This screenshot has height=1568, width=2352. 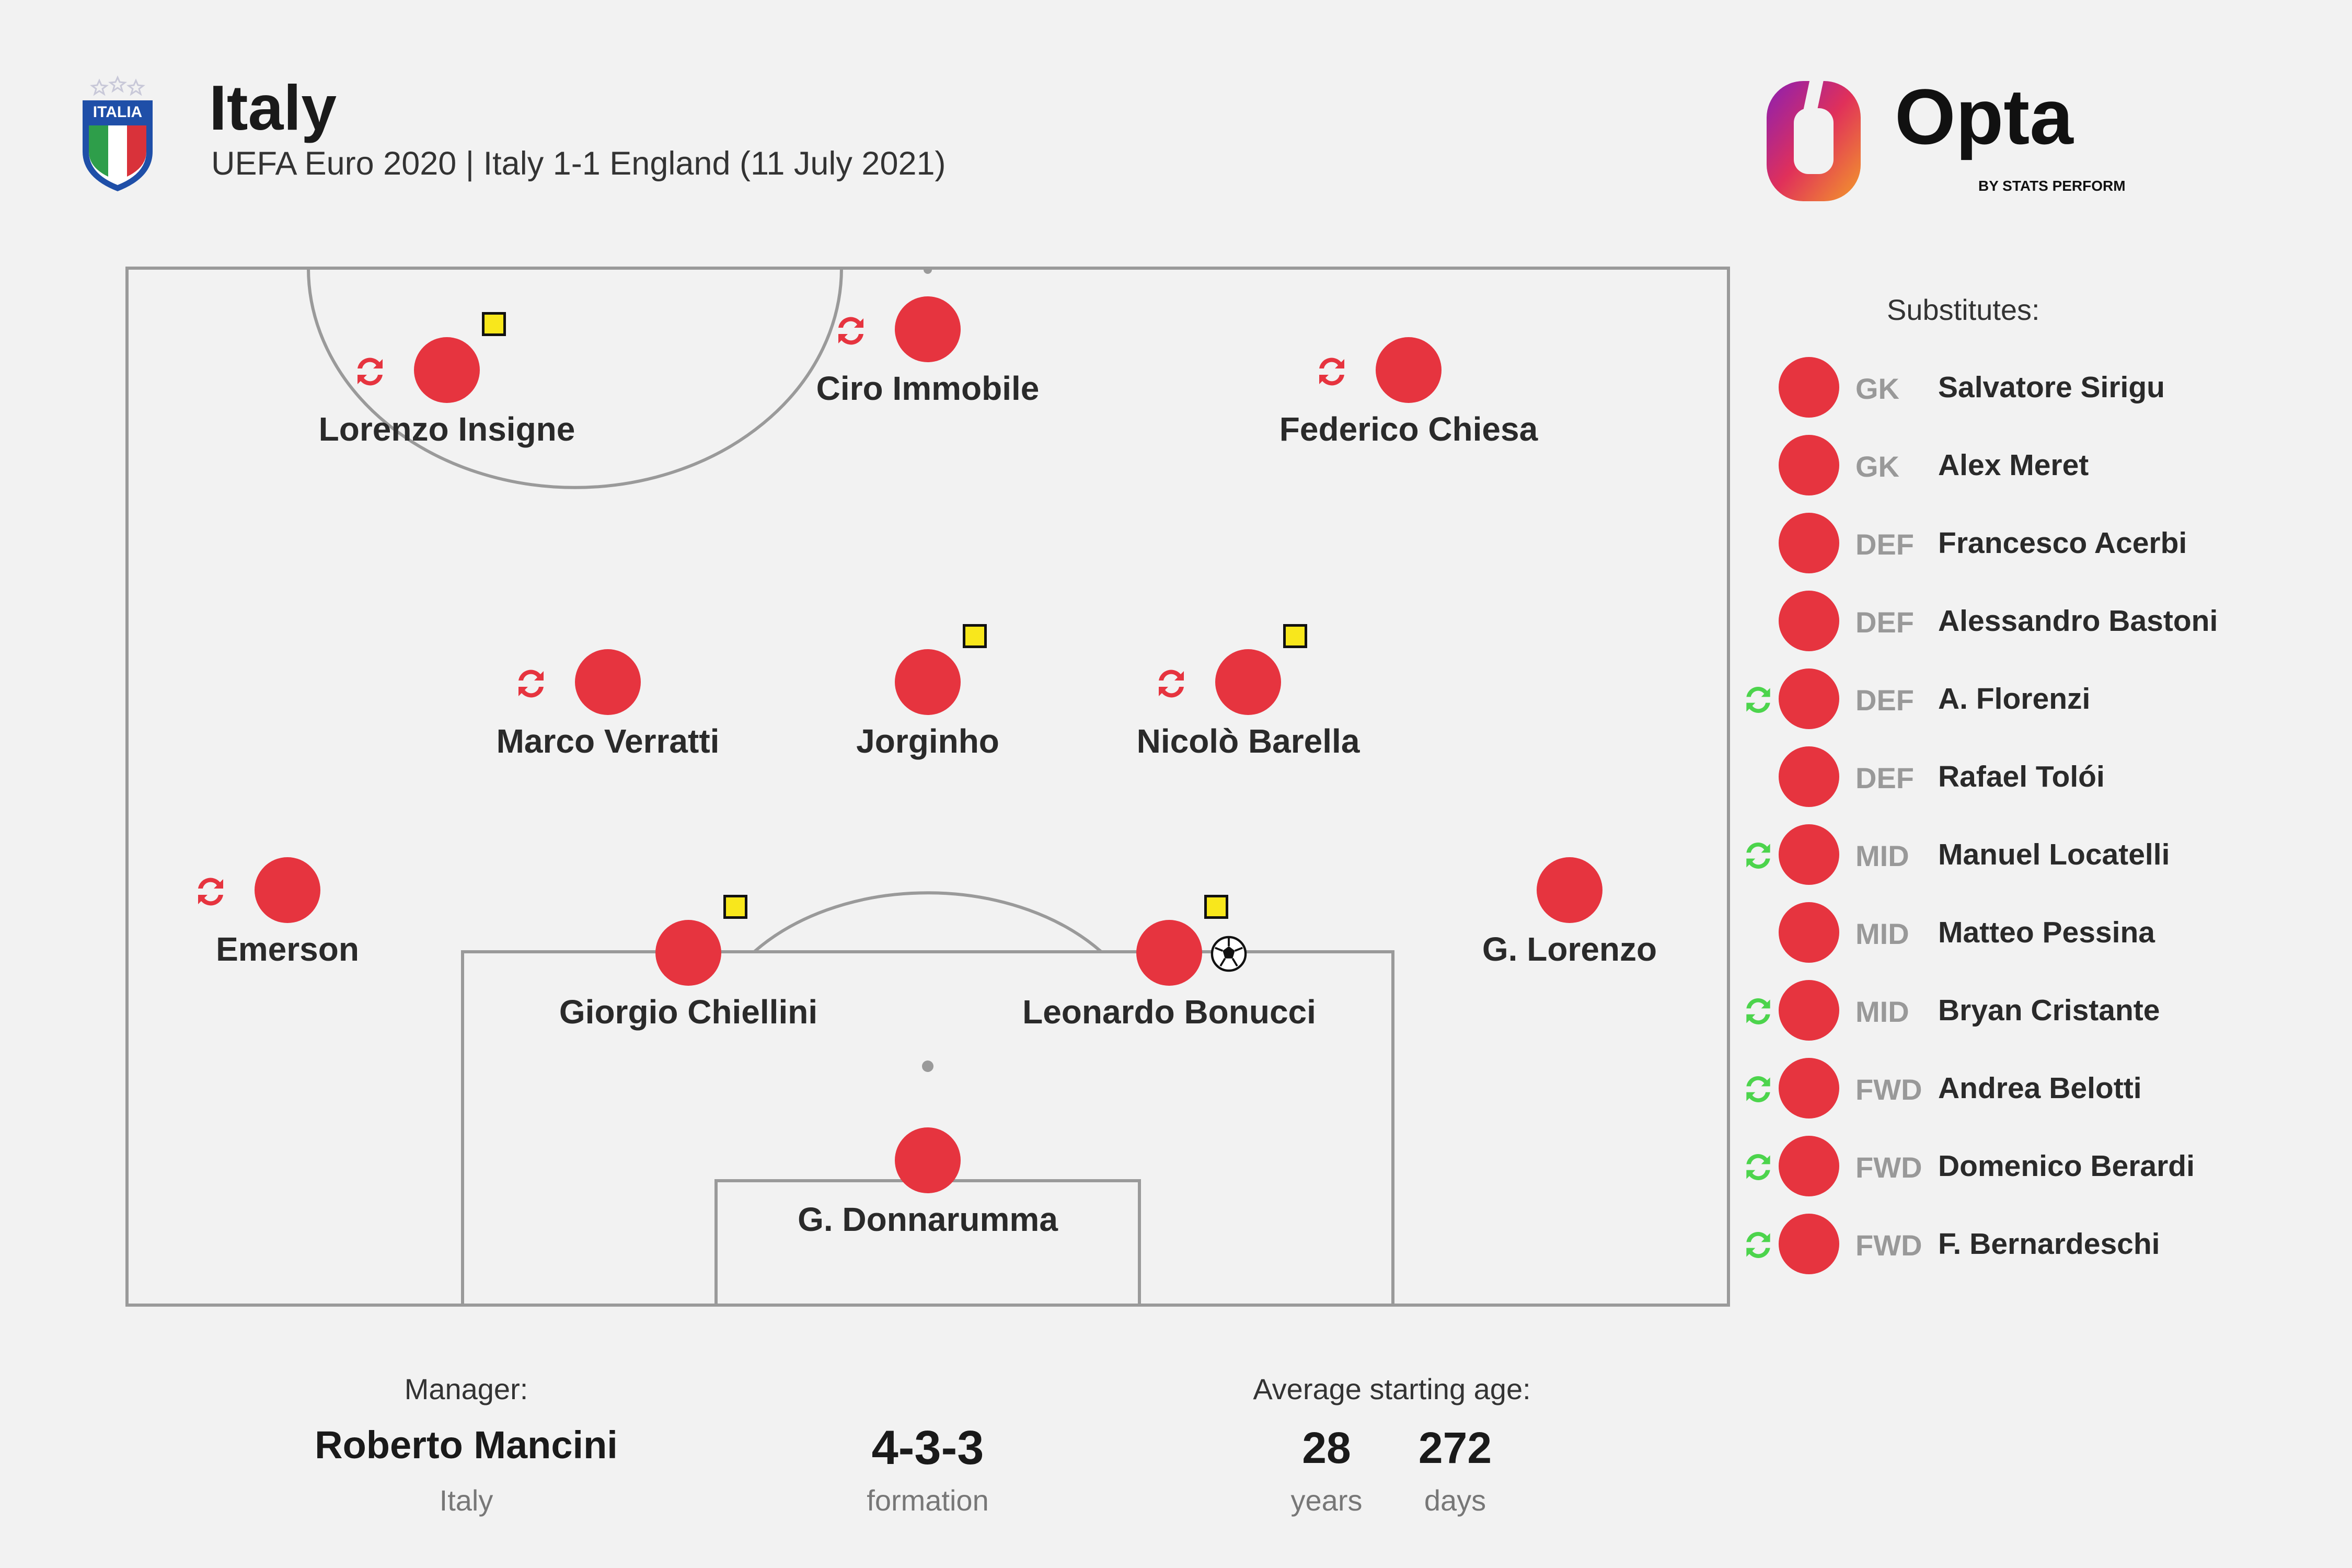 I want to click on player-lorenzo-insigne: Lorenzo Insigne, so click(x=447, y=380).